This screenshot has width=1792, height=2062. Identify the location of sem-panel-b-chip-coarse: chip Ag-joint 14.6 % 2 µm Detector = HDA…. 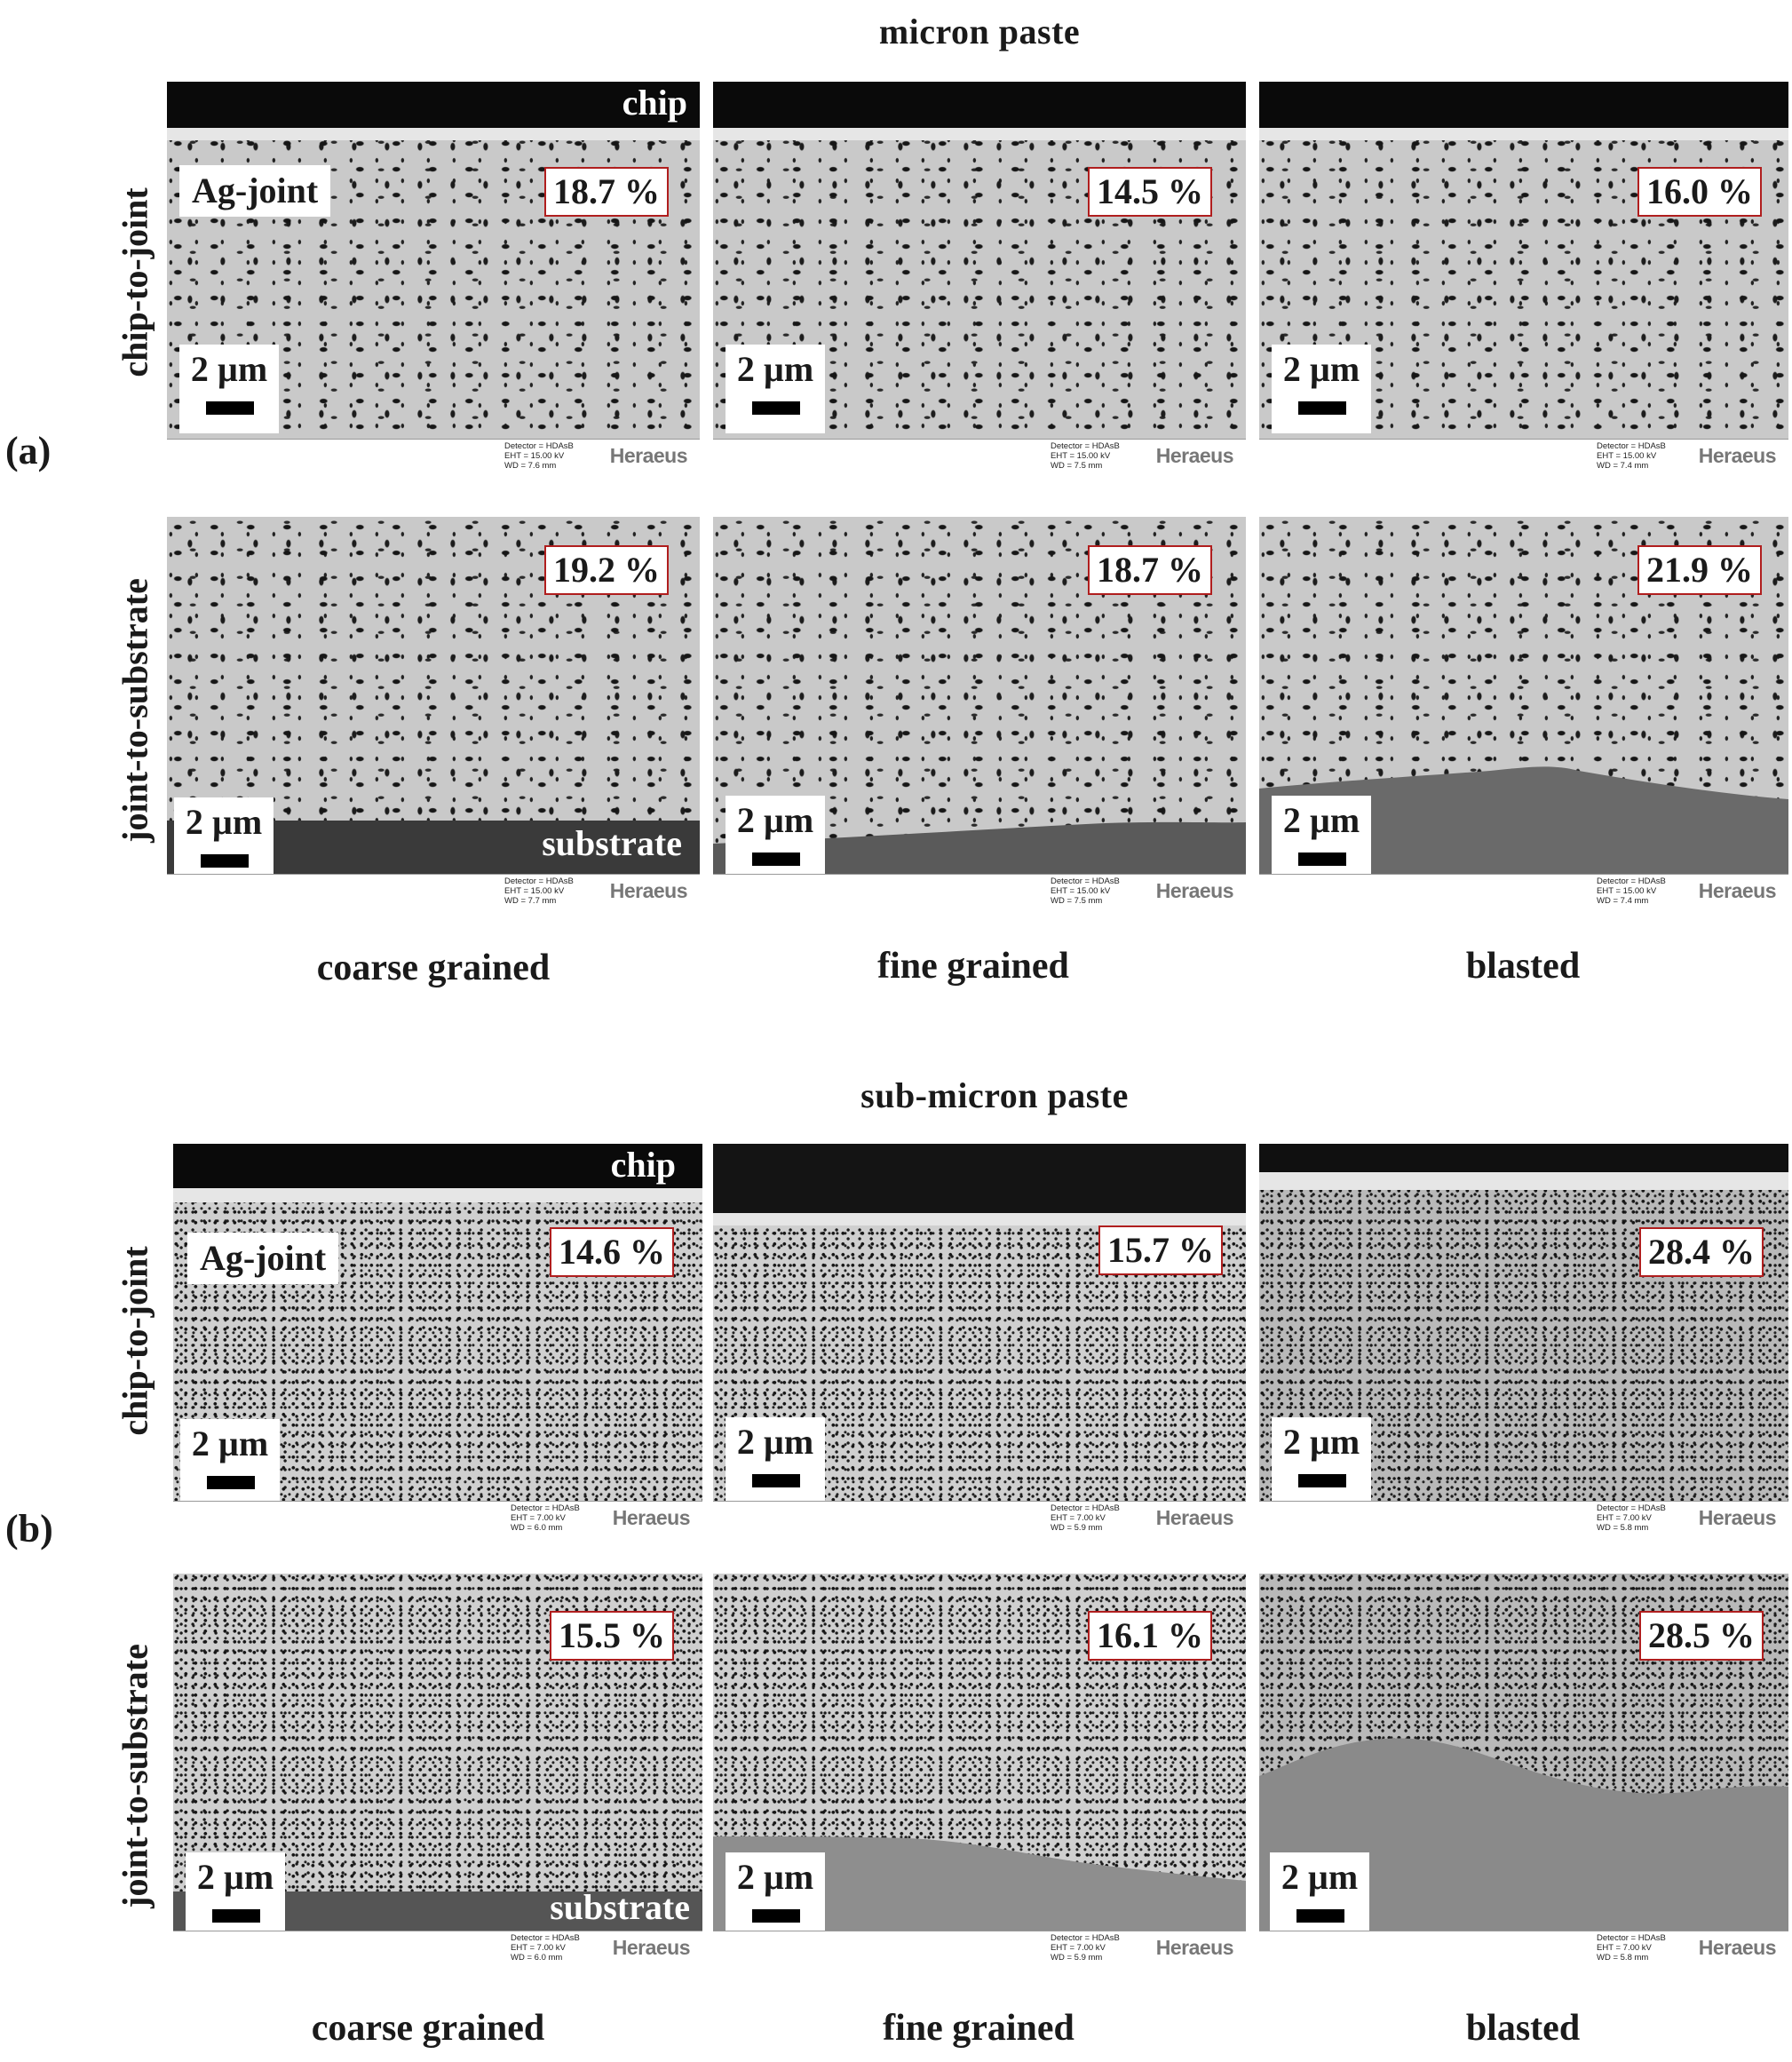
(437, 1344).